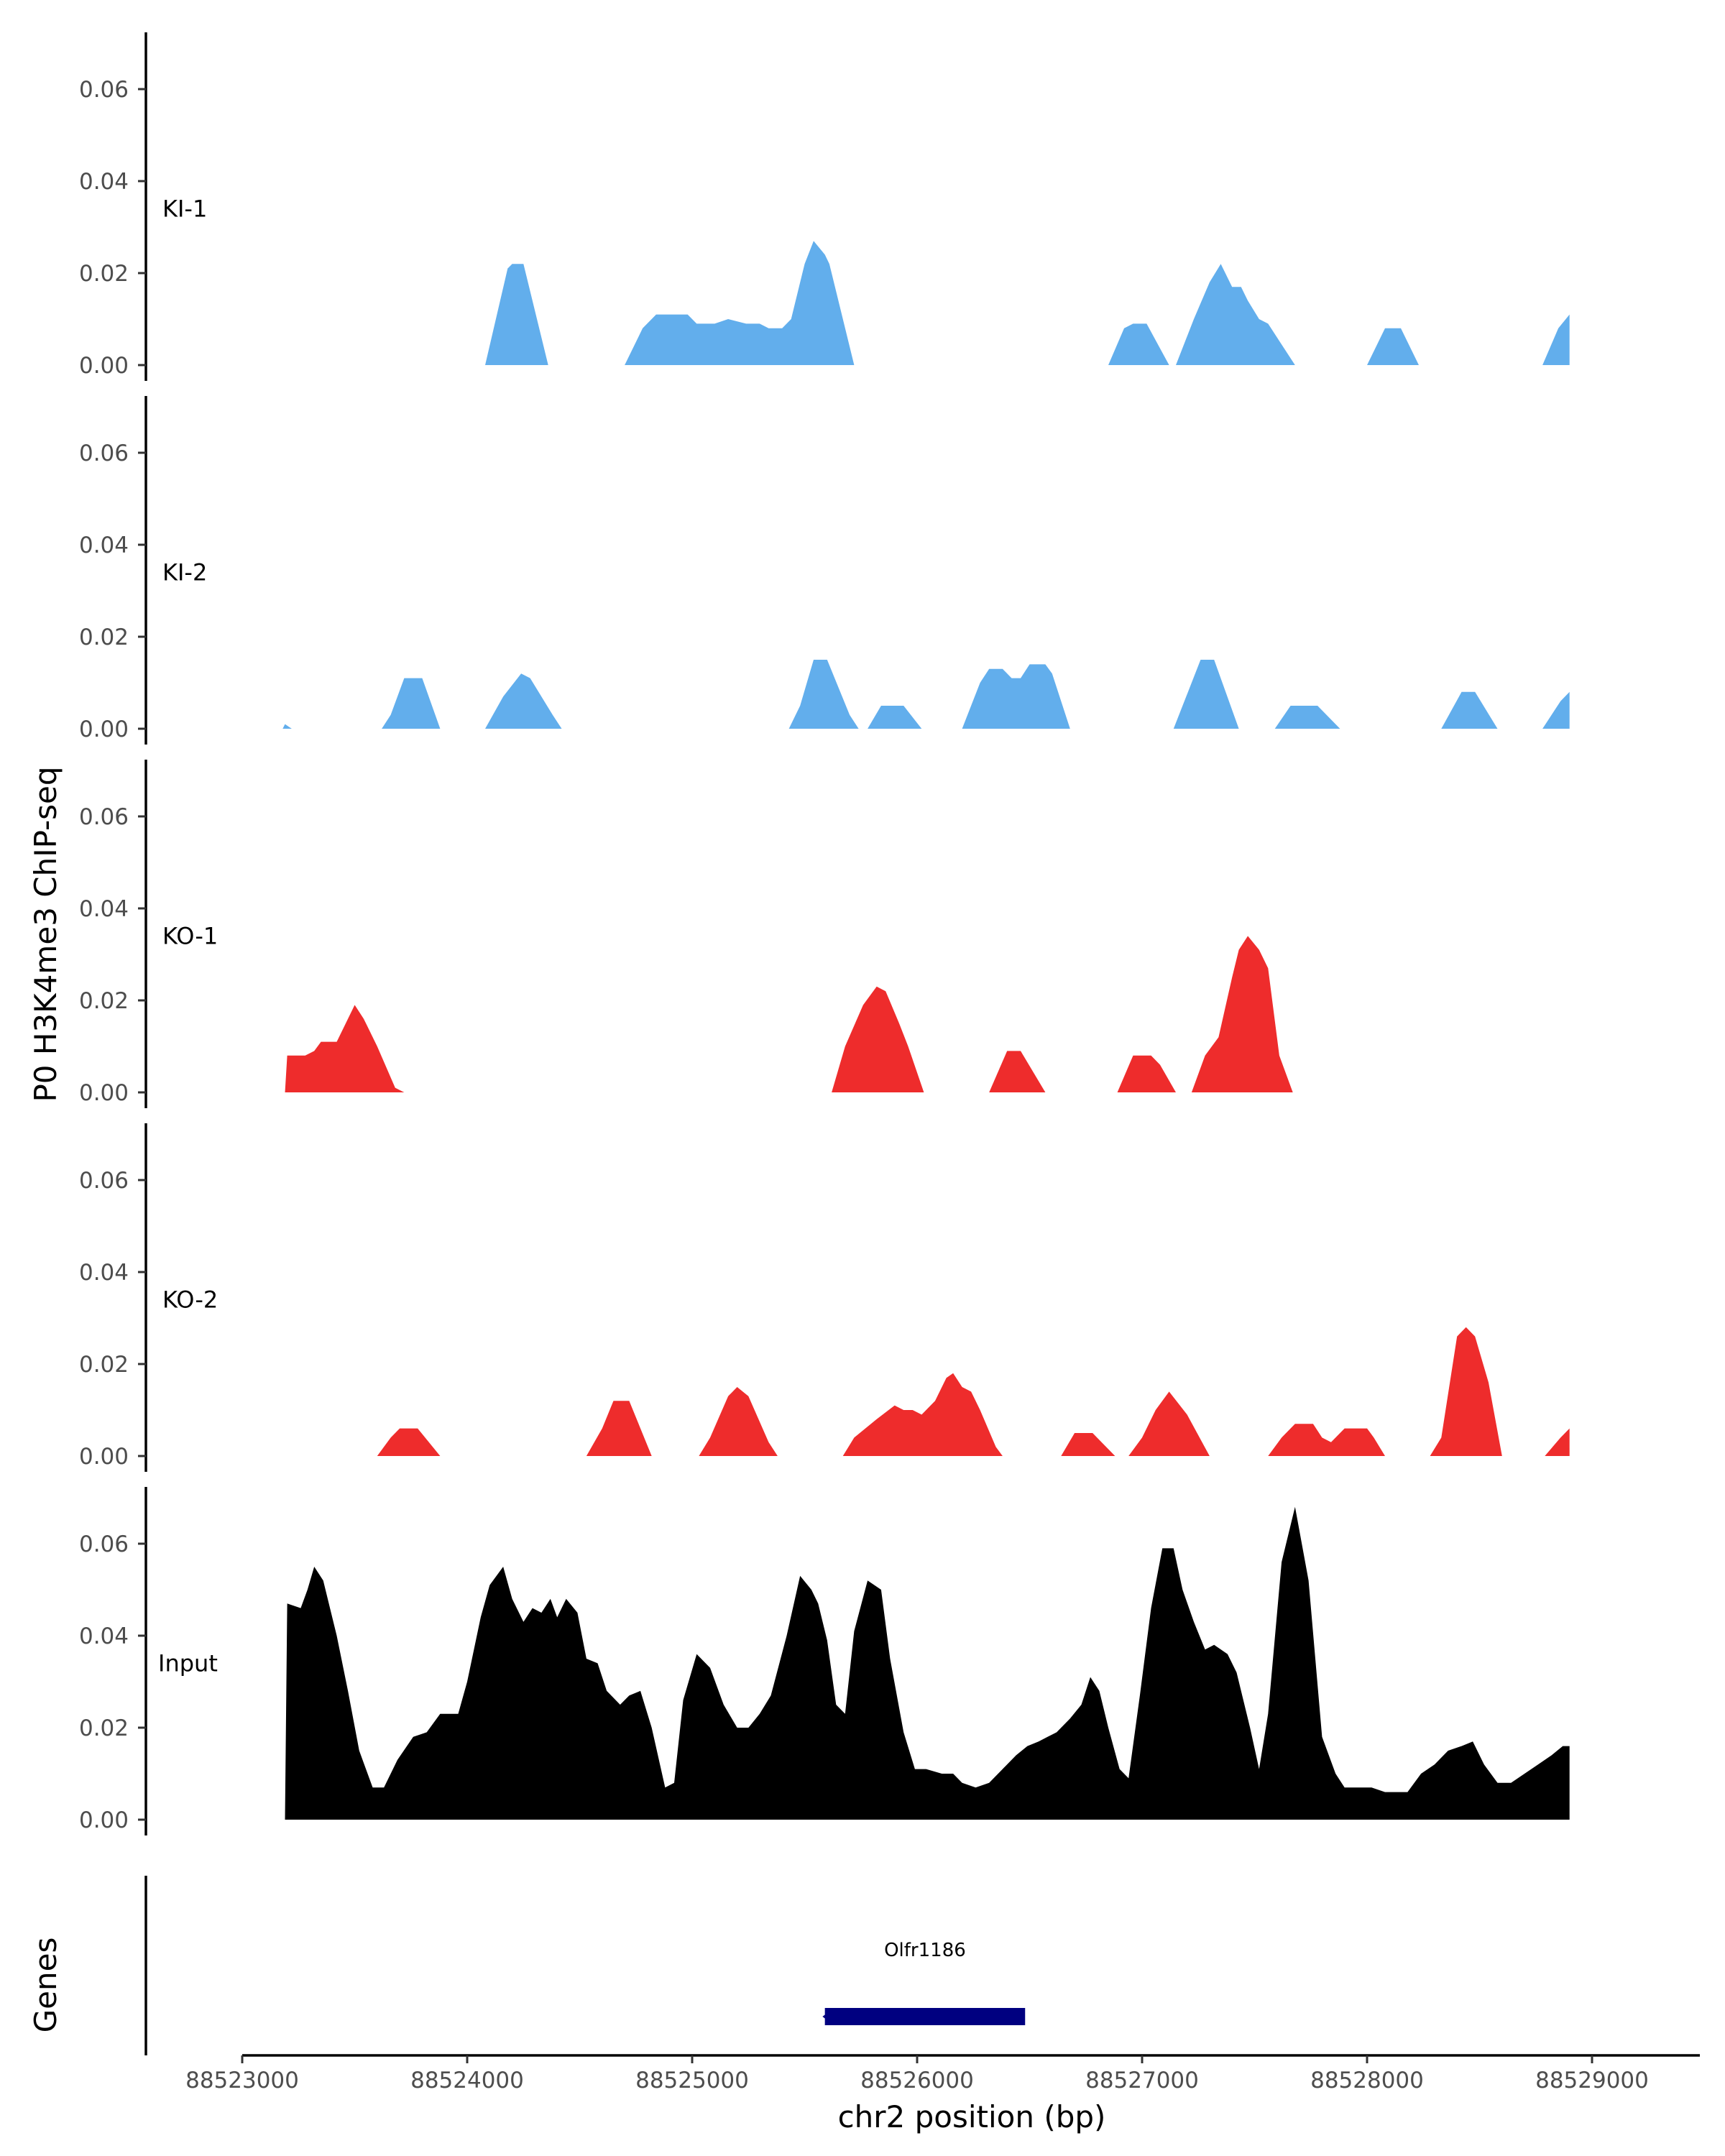 This screenshot has width=1725, height=2156. What do you see at coordinates (184, 209) in the screenshot?
I see `track-label: KI-1` at bounding box center [184, 209].